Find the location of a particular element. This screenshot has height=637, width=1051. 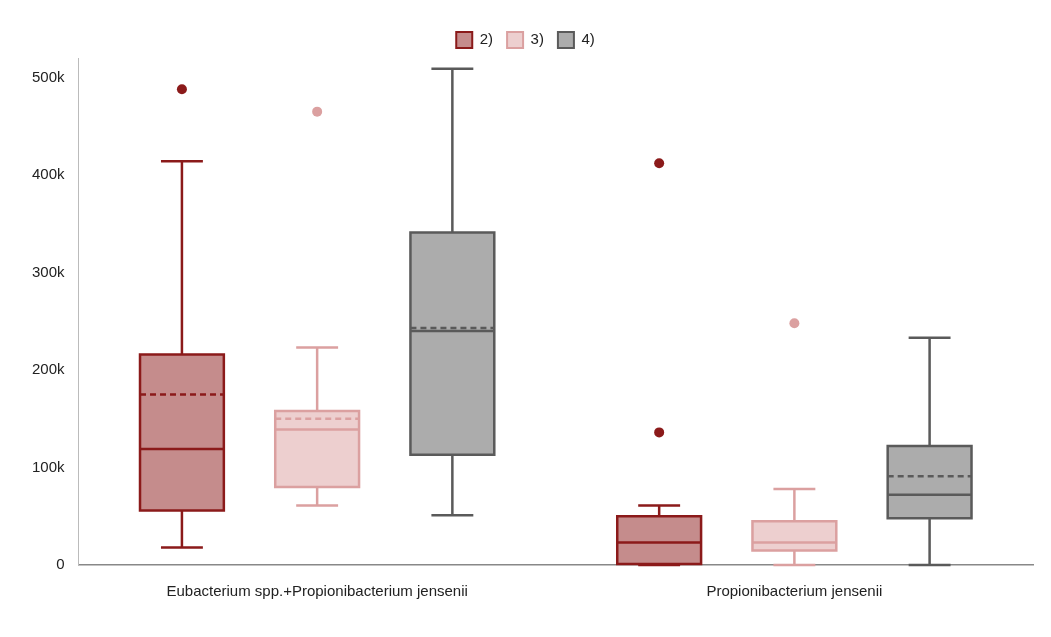

y-tick-label: 500k is located at coordinates (49, 76).